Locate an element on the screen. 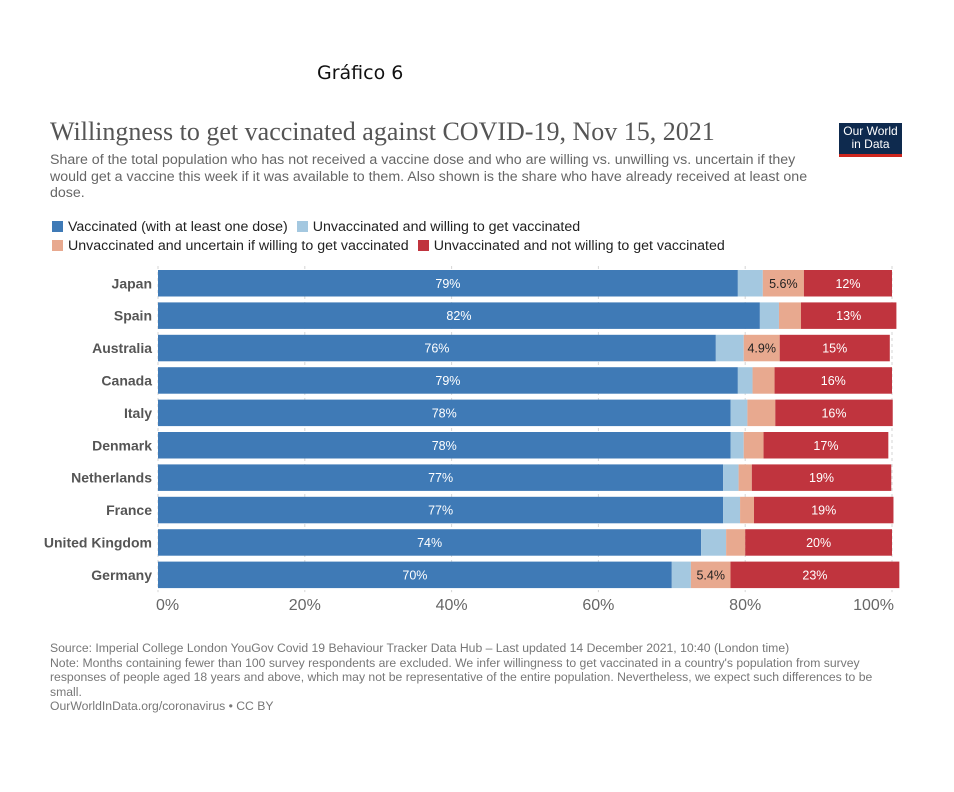 This screenshot has width=954, height=792. data-label: 4.9% is located at coordinates (761, 349).